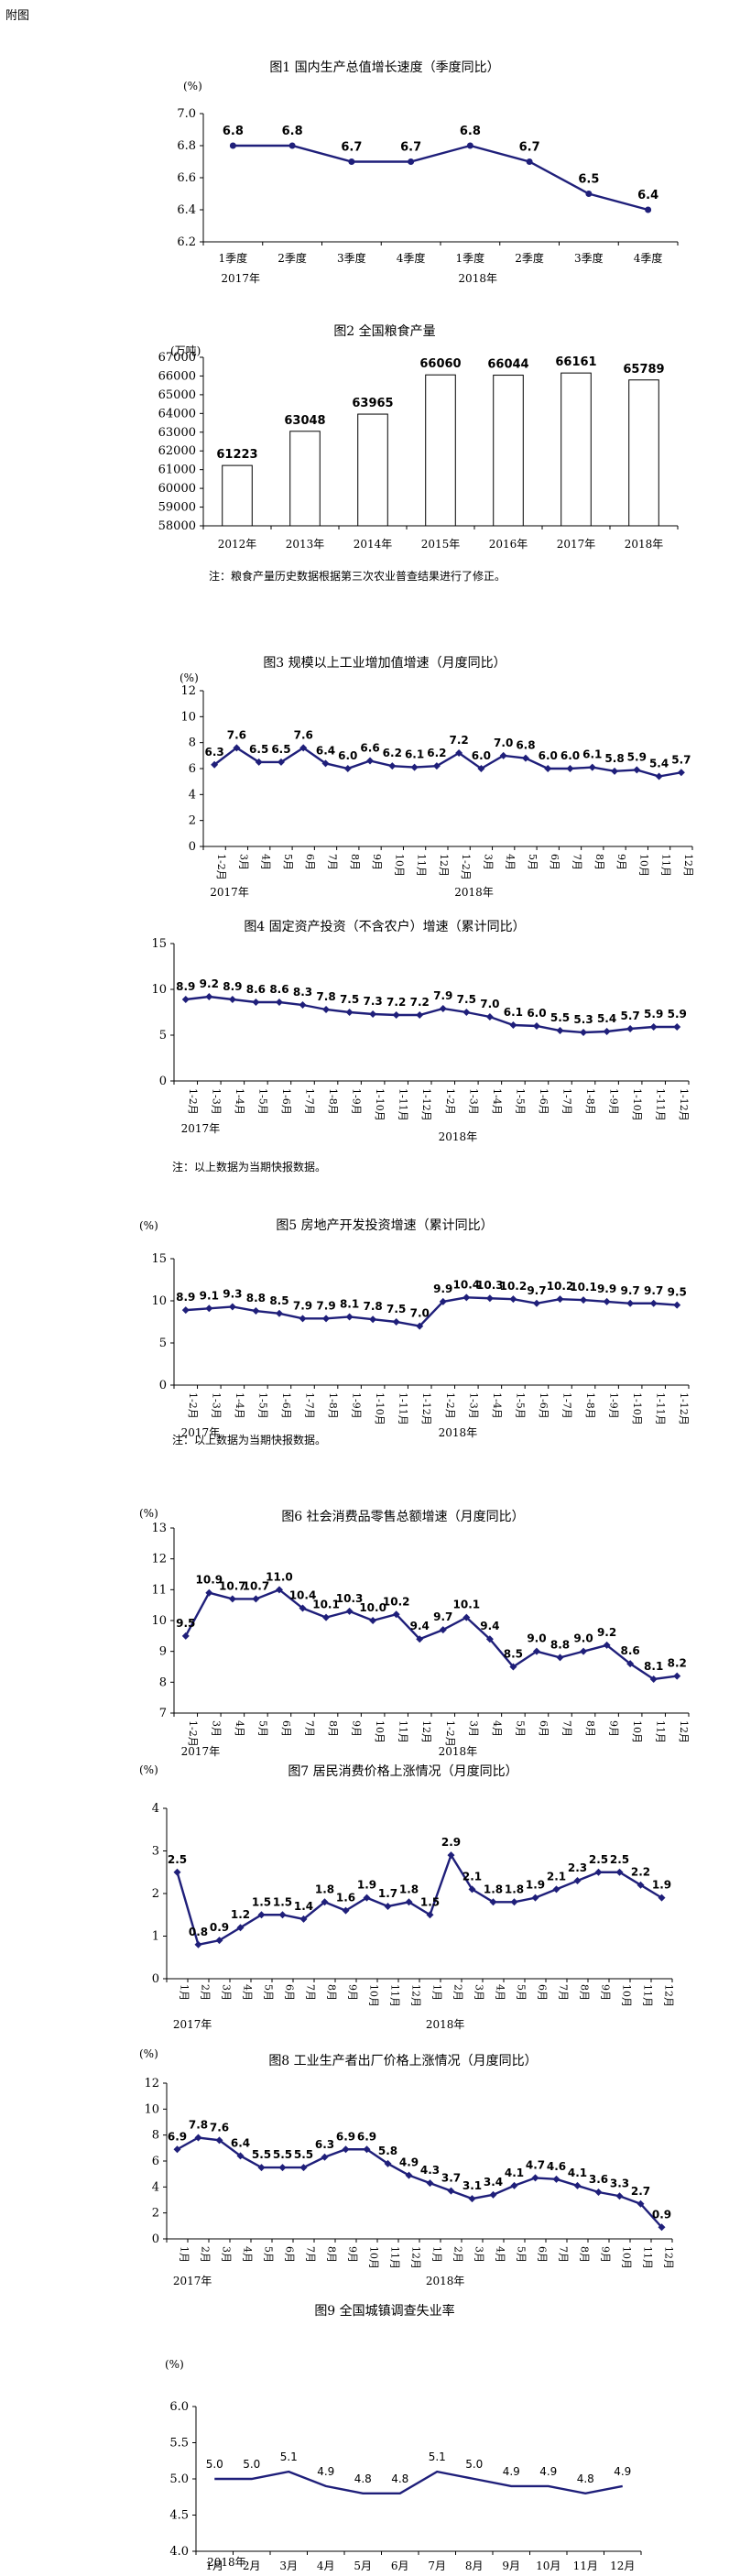  I want to click on chart-7-x-tick-label: 4月, so click(248, 1992).